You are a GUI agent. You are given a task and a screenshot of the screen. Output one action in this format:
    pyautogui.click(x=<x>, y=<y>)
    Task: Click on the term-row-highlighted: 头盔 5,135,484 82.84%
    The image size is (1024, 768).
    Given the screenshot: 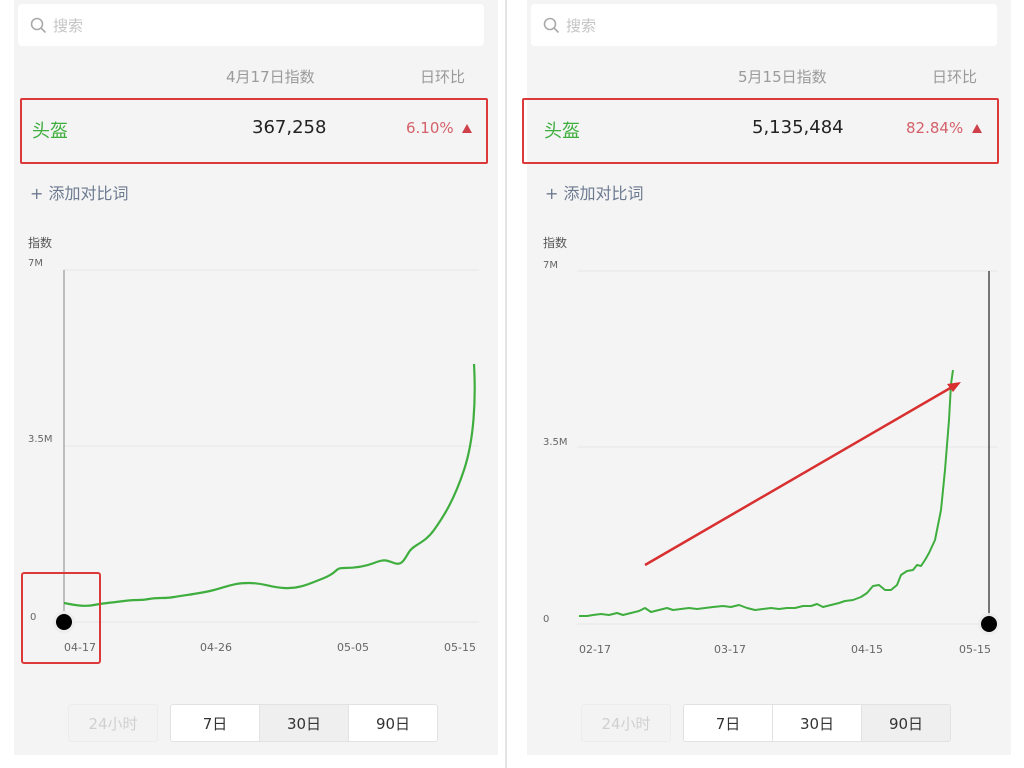 What is the action you would take?
    pyautogui.click(x=760, y=131)
    